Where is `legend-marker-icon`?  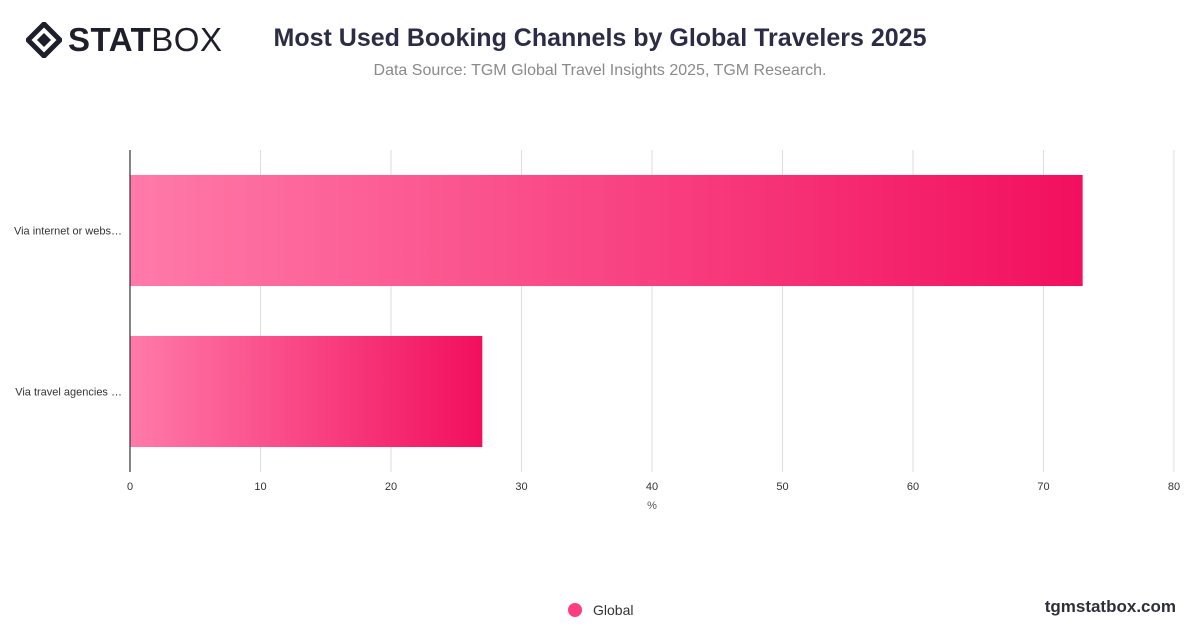
legend-marker-icon is located at coordinates (575, 610).